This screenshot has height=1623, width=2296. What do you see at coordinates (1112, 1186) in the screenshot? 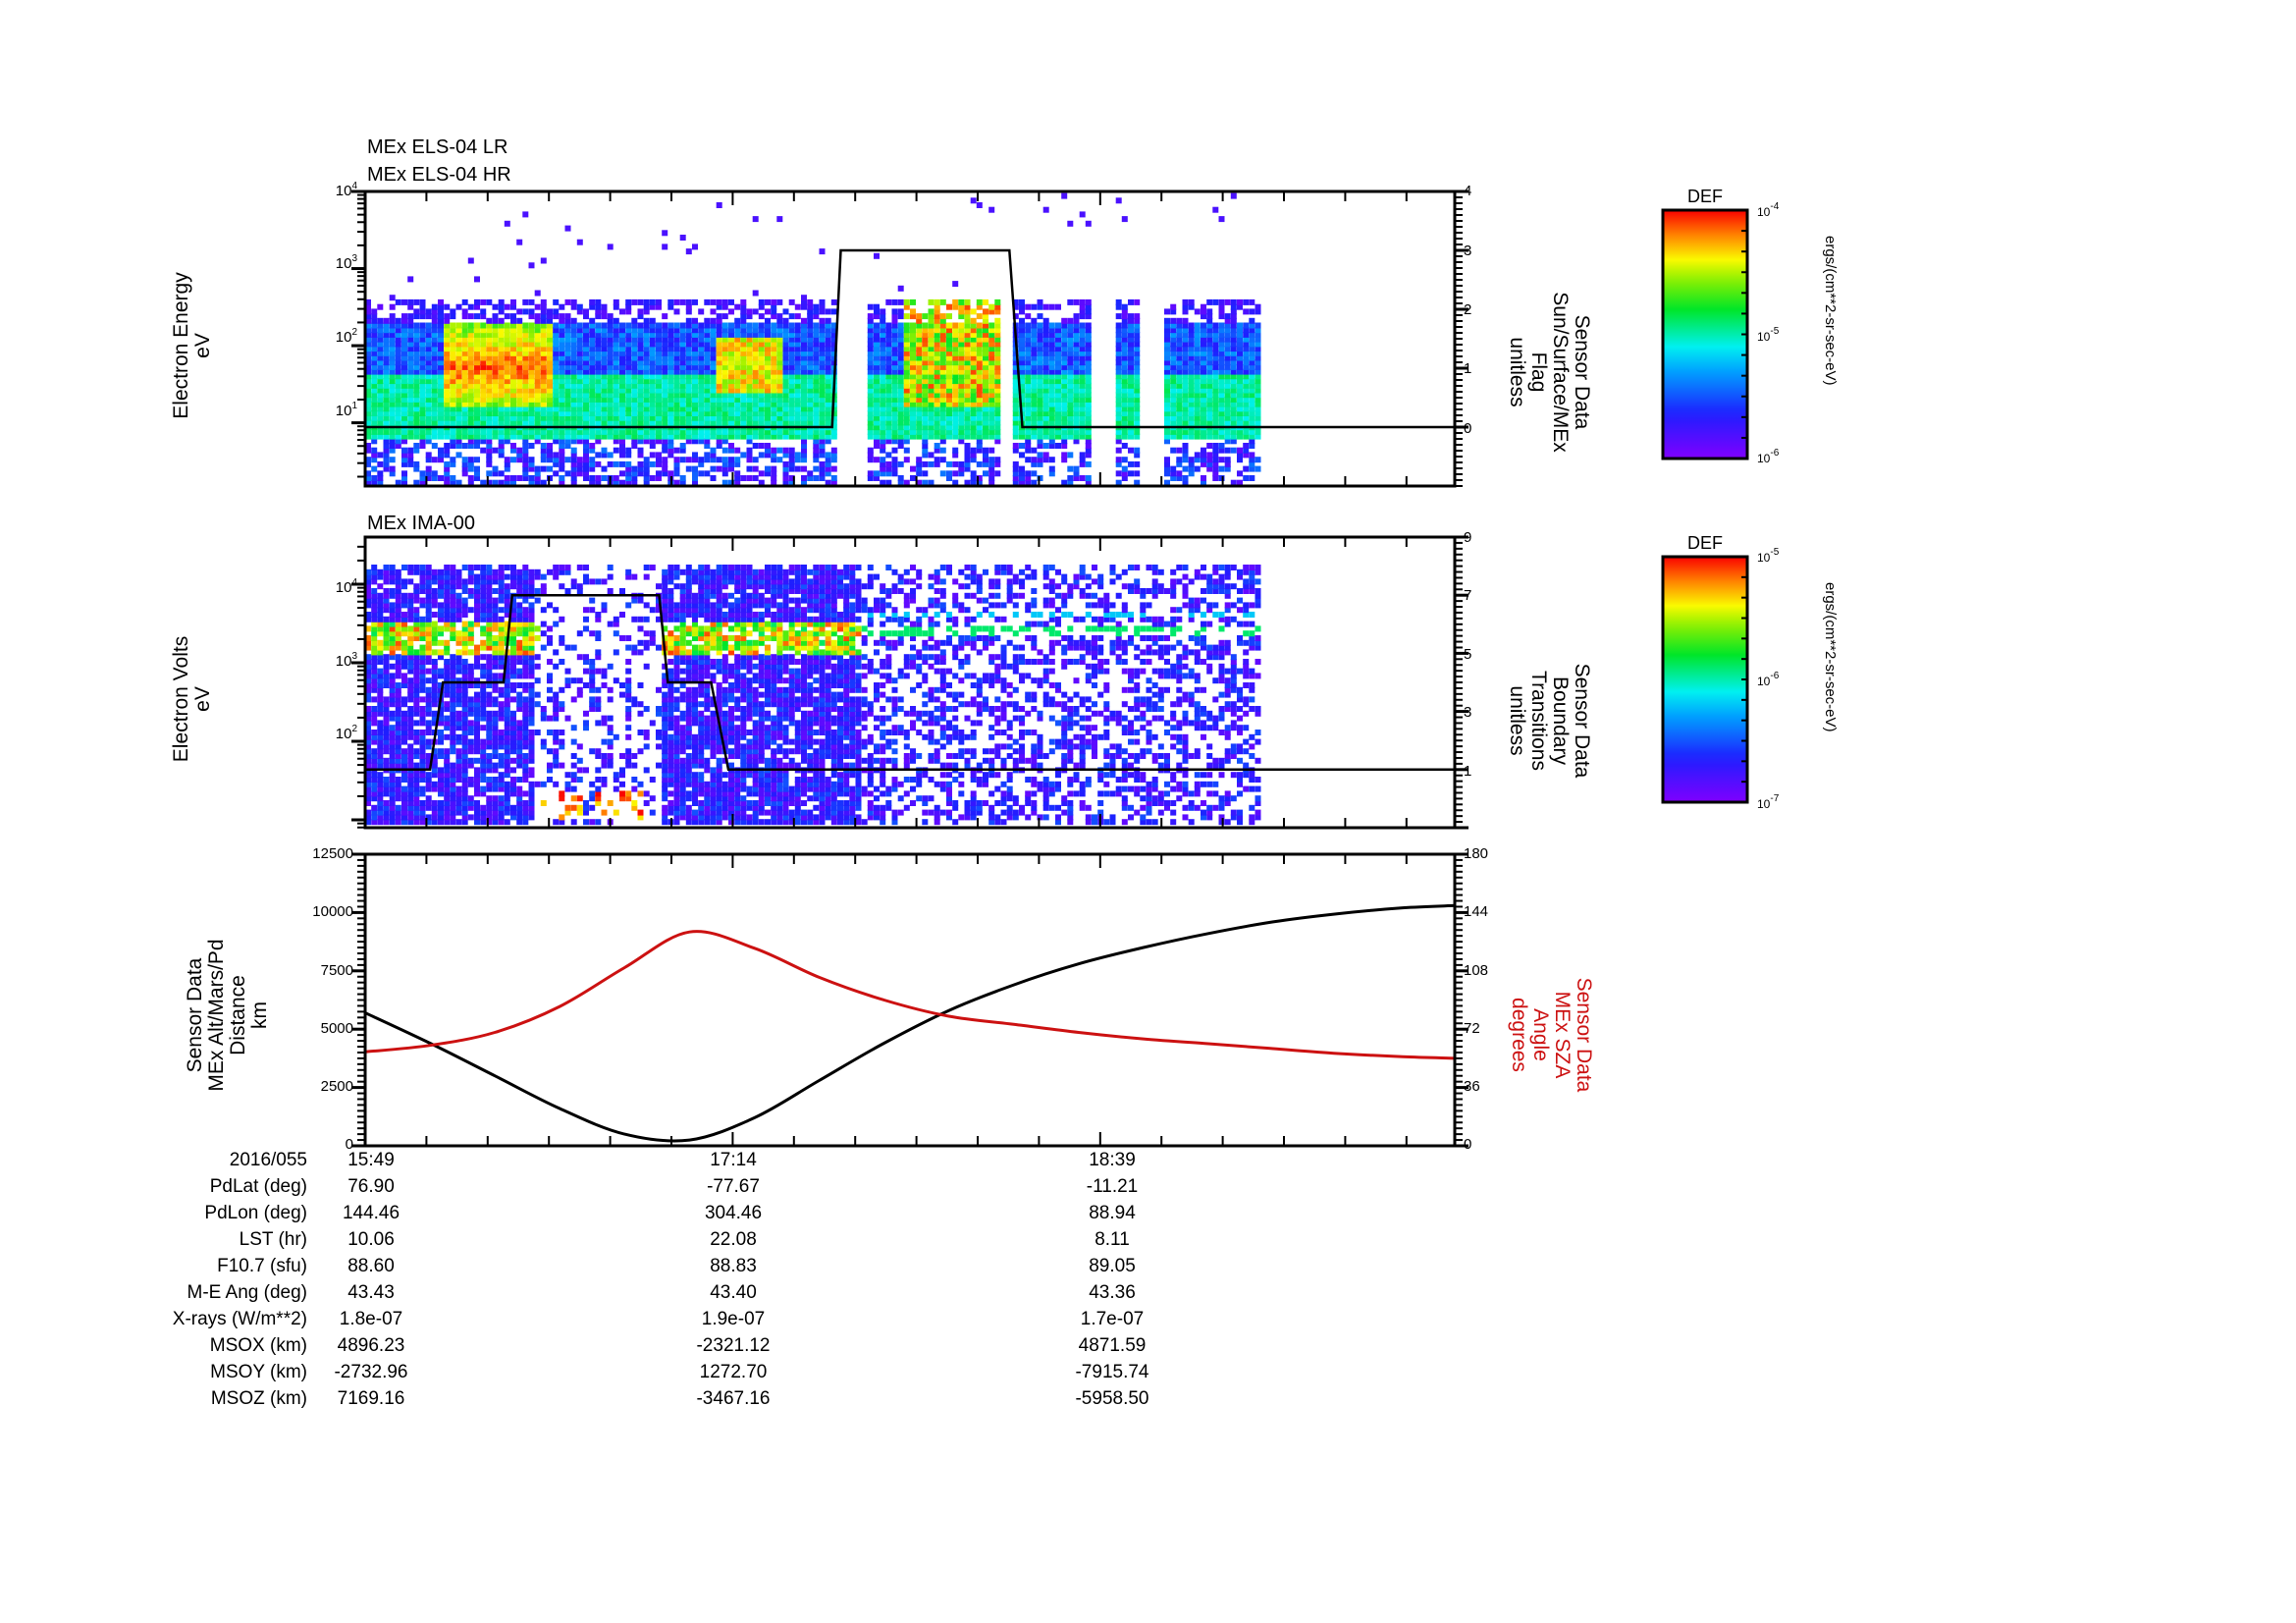
I see `ephemeris-value: -11.21` at bounding box center [1112, 1186].